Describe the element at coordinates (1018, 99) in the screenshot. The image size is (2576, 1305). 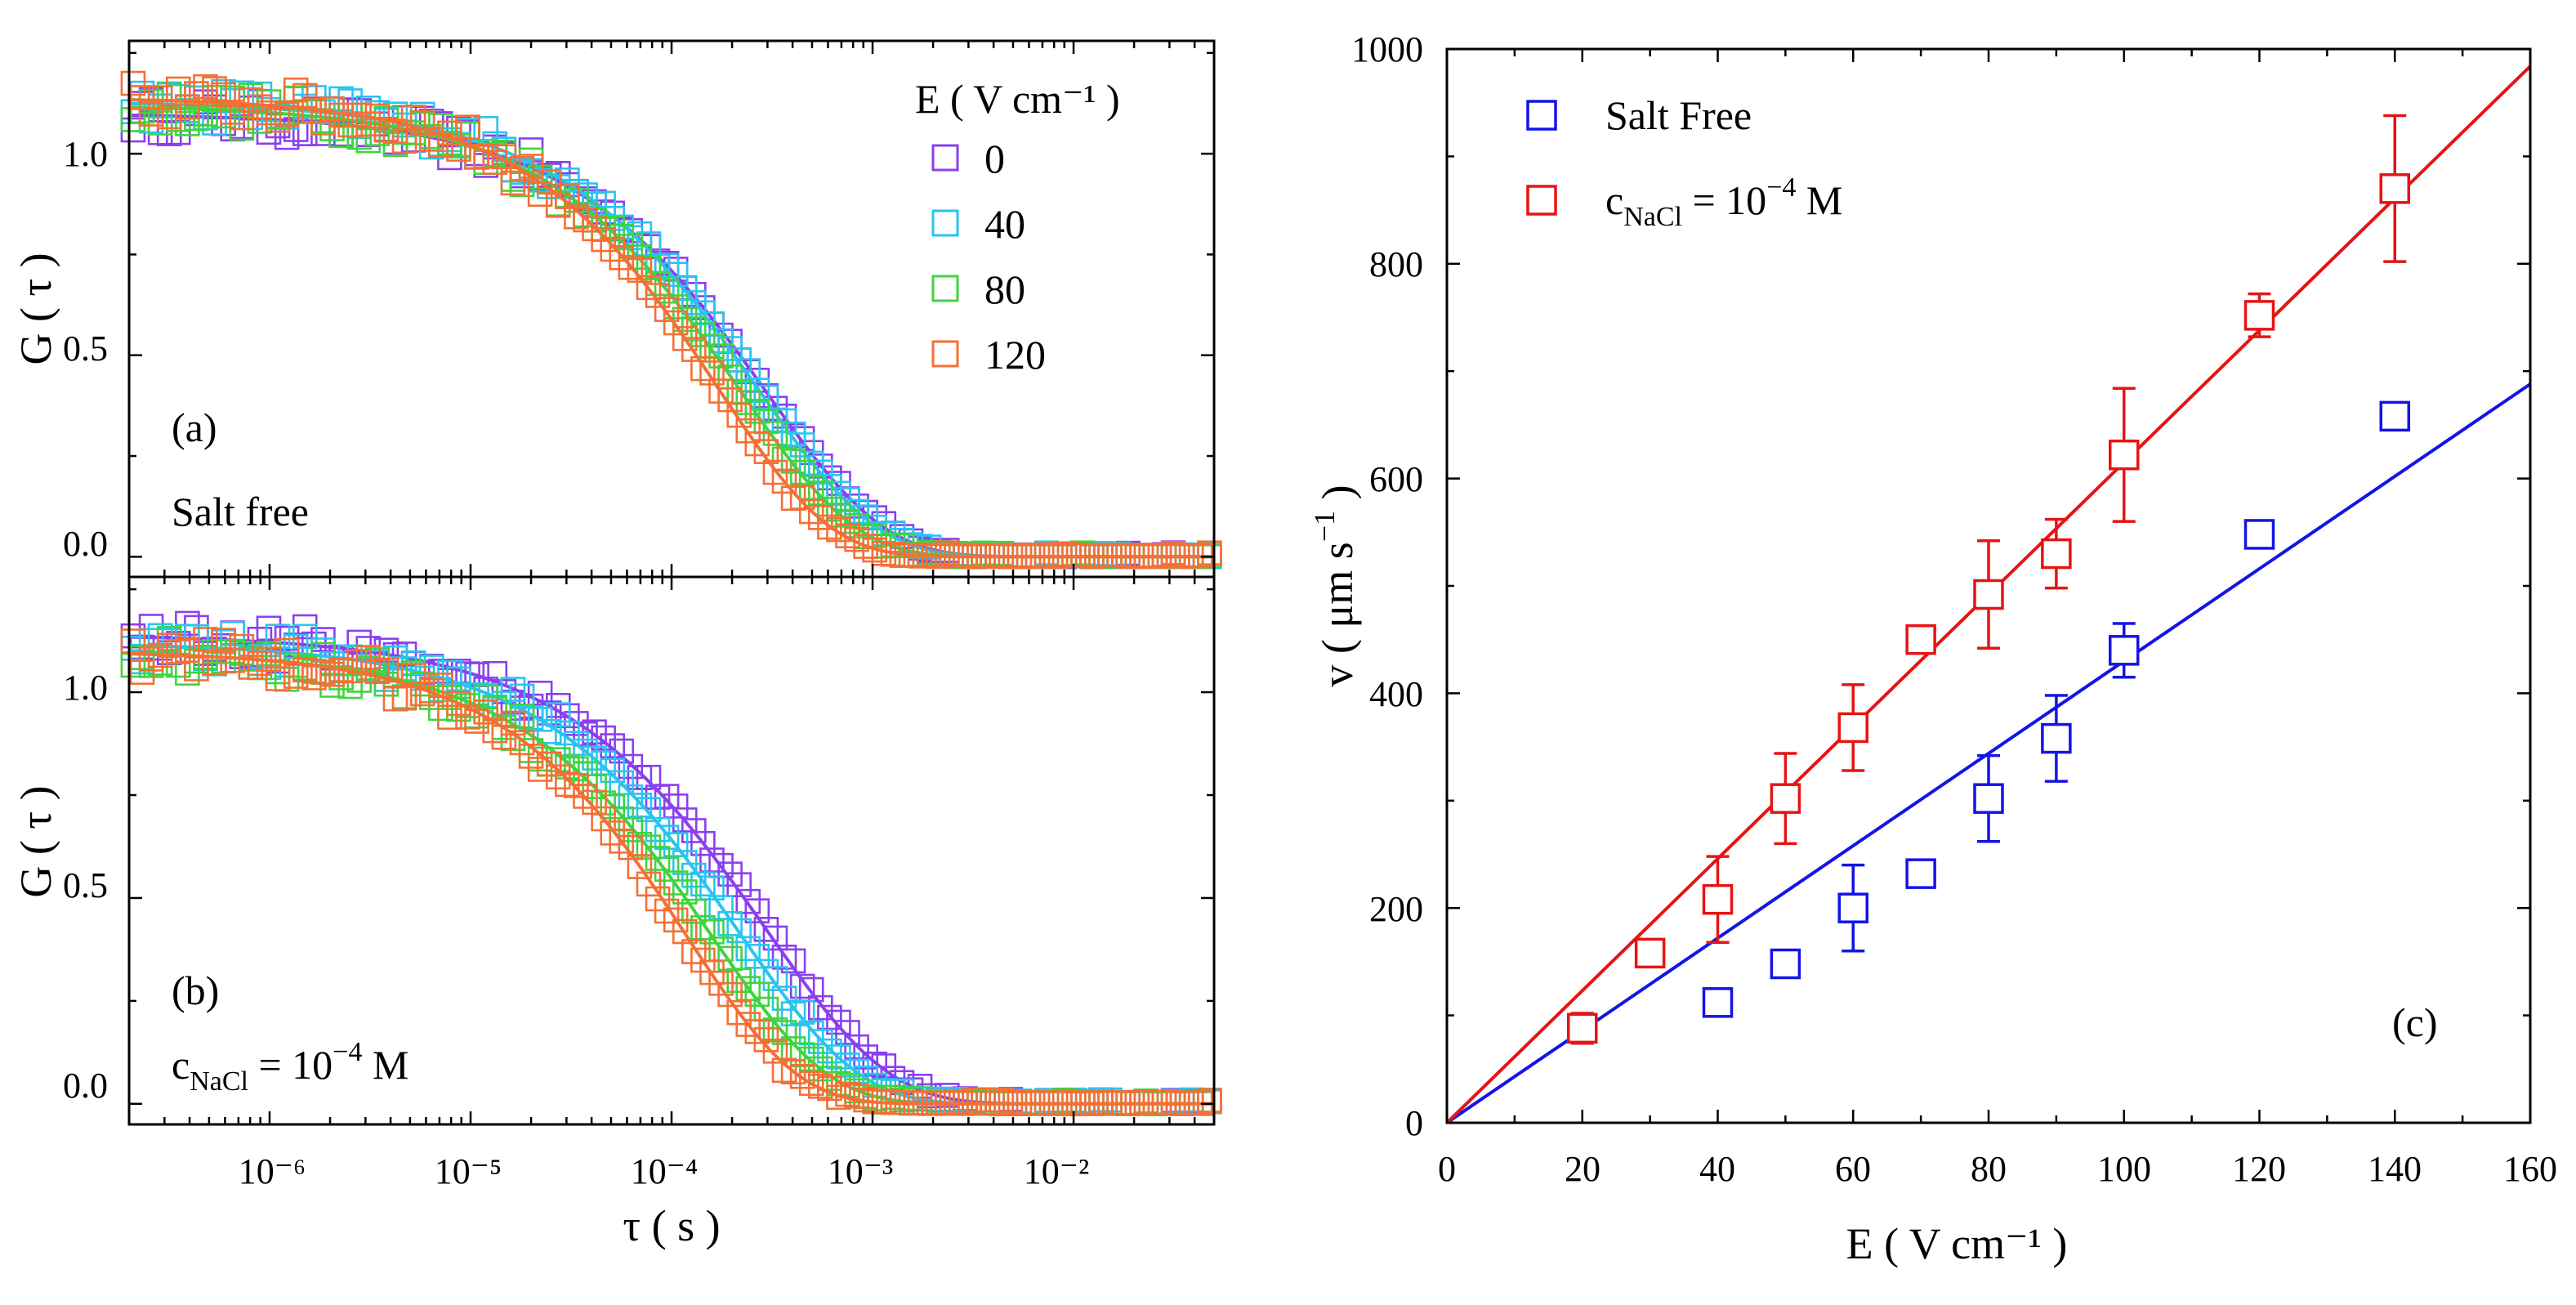
I see `legend-title: E ( V cm⁻¹ )` at that location.